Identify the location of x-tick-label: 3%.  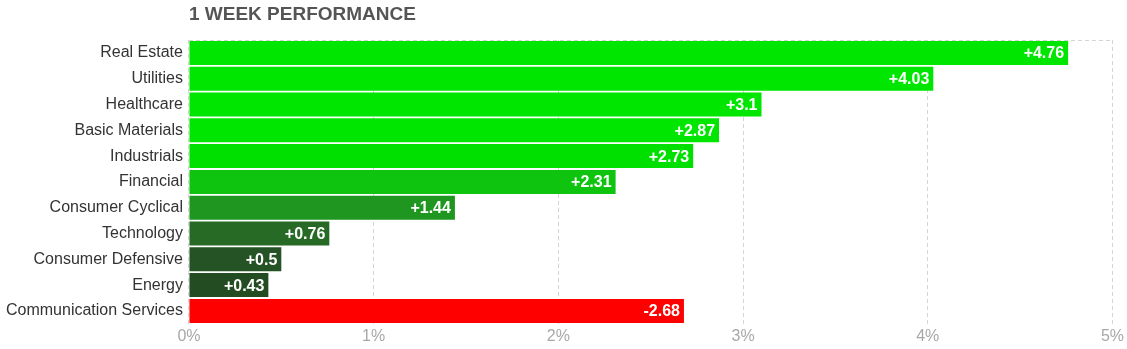
(743, 335).